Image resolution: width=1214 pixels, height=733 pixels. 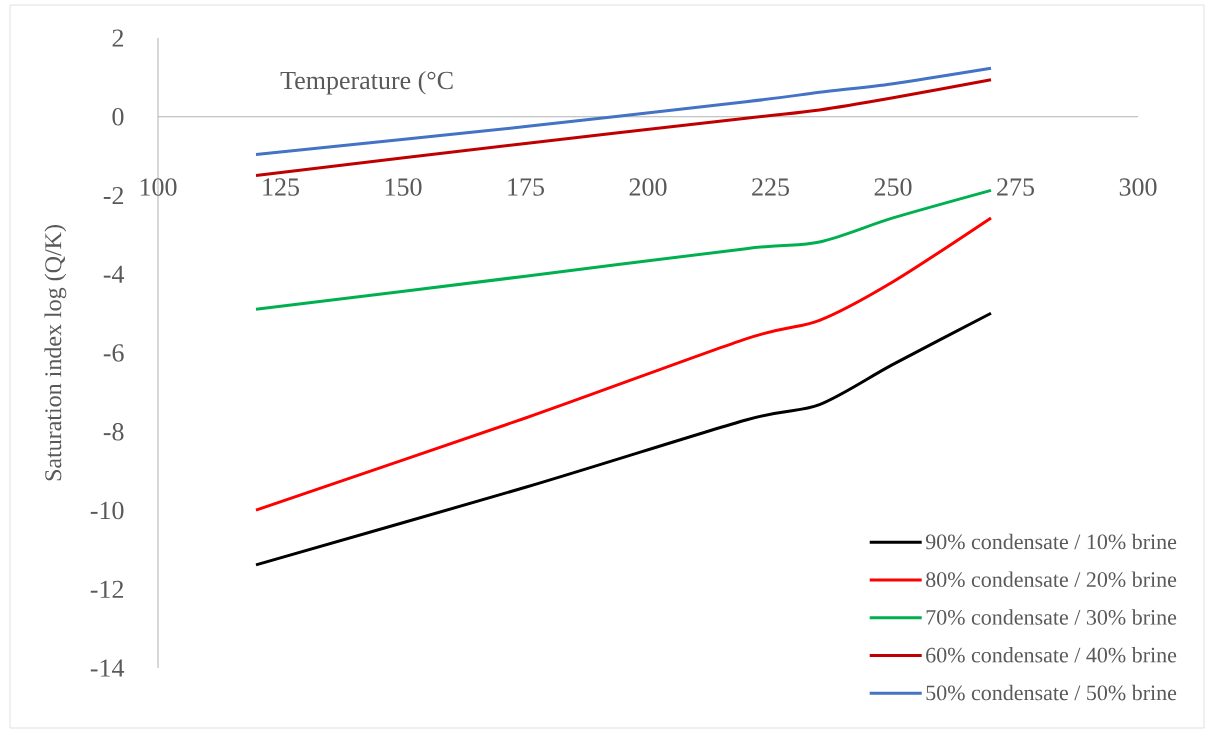 I want to click on legend-label: 60% condensate / 40% brine, so click(x=1051, y=655).